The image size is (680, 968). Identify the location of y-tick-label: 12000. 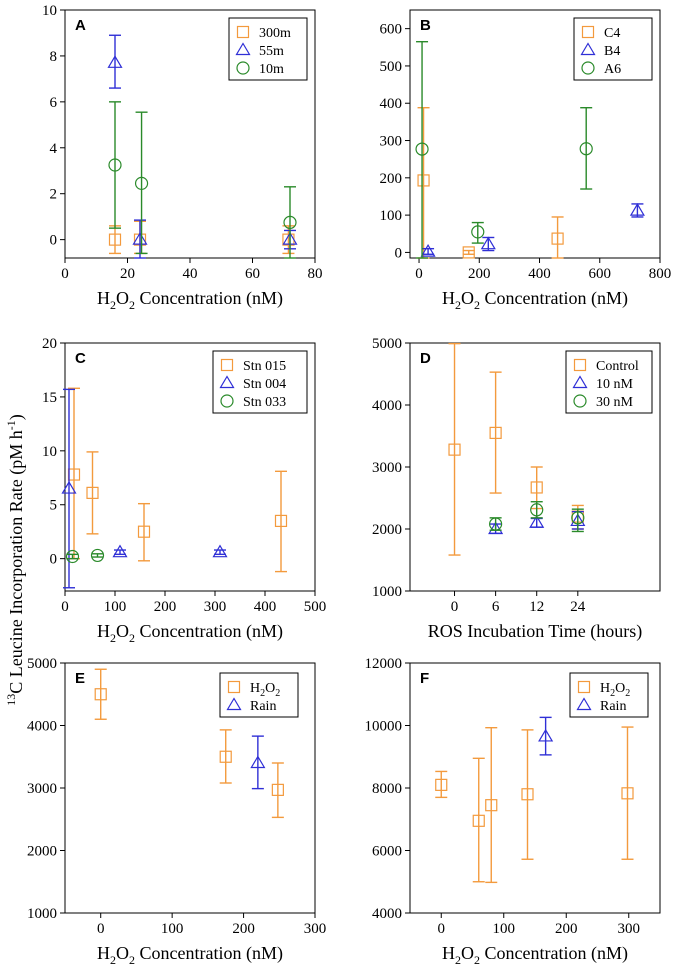
(384, 664).